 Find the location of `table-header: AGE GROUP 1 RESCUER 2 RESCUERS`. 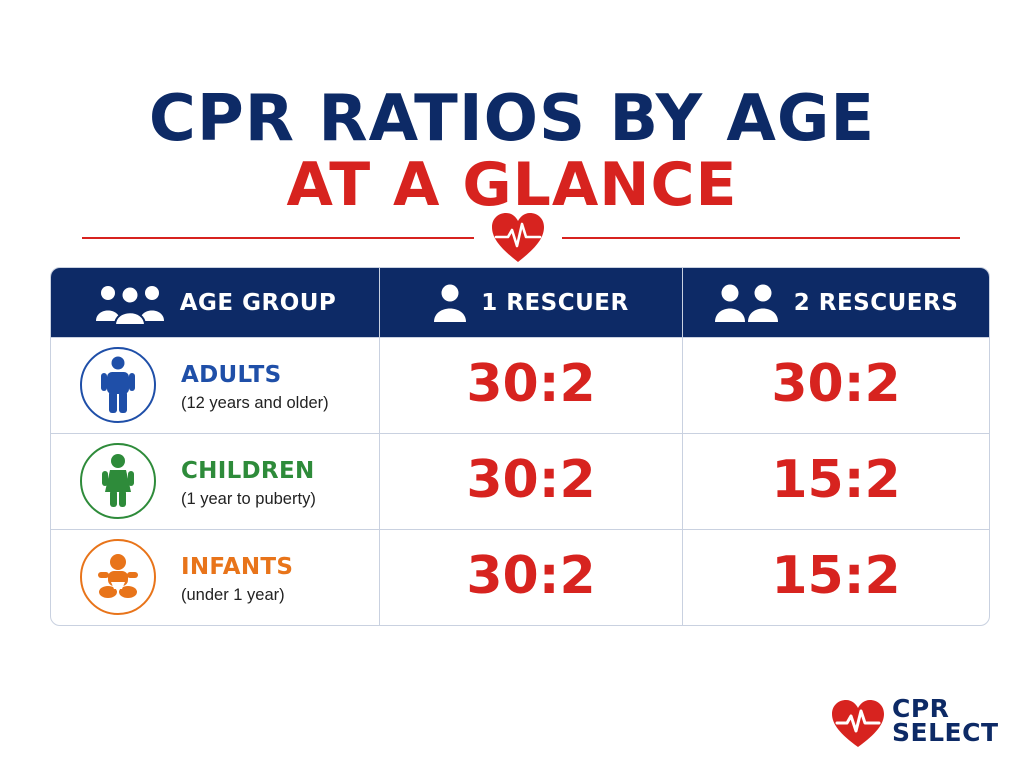

table-header: AGE GROUP 1 RESCUER 2 RESCUERS is located at coordinates (520, 302).